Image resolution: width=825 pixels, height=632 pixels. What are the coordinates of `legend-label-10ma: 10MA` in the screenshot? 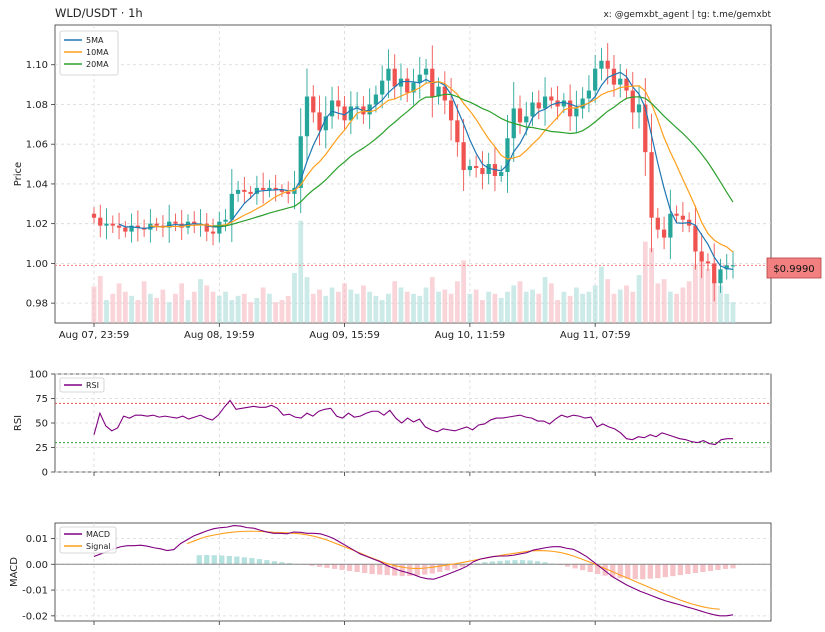 It's located at (97, 52).